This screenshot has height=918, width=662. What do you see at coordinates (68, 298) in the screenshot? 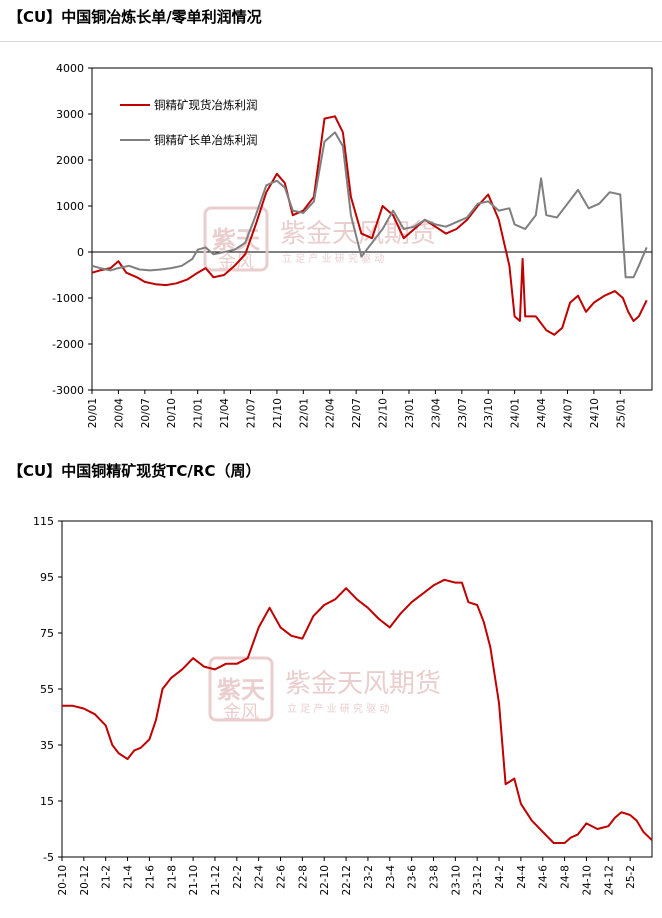
I see `y-tick-label: -1000` at bounding box center [68, 298].